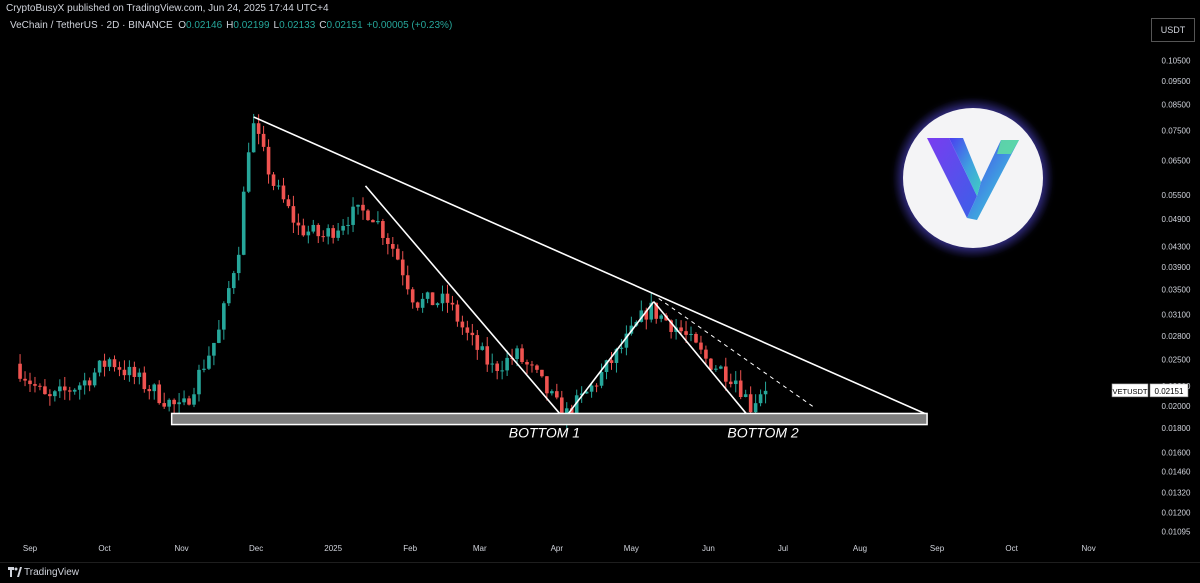  What do you see at coordinates (1176, 289) in the screenshot?
I see `y-tick-label: 0.03500` at bounding box center [1176, 289].